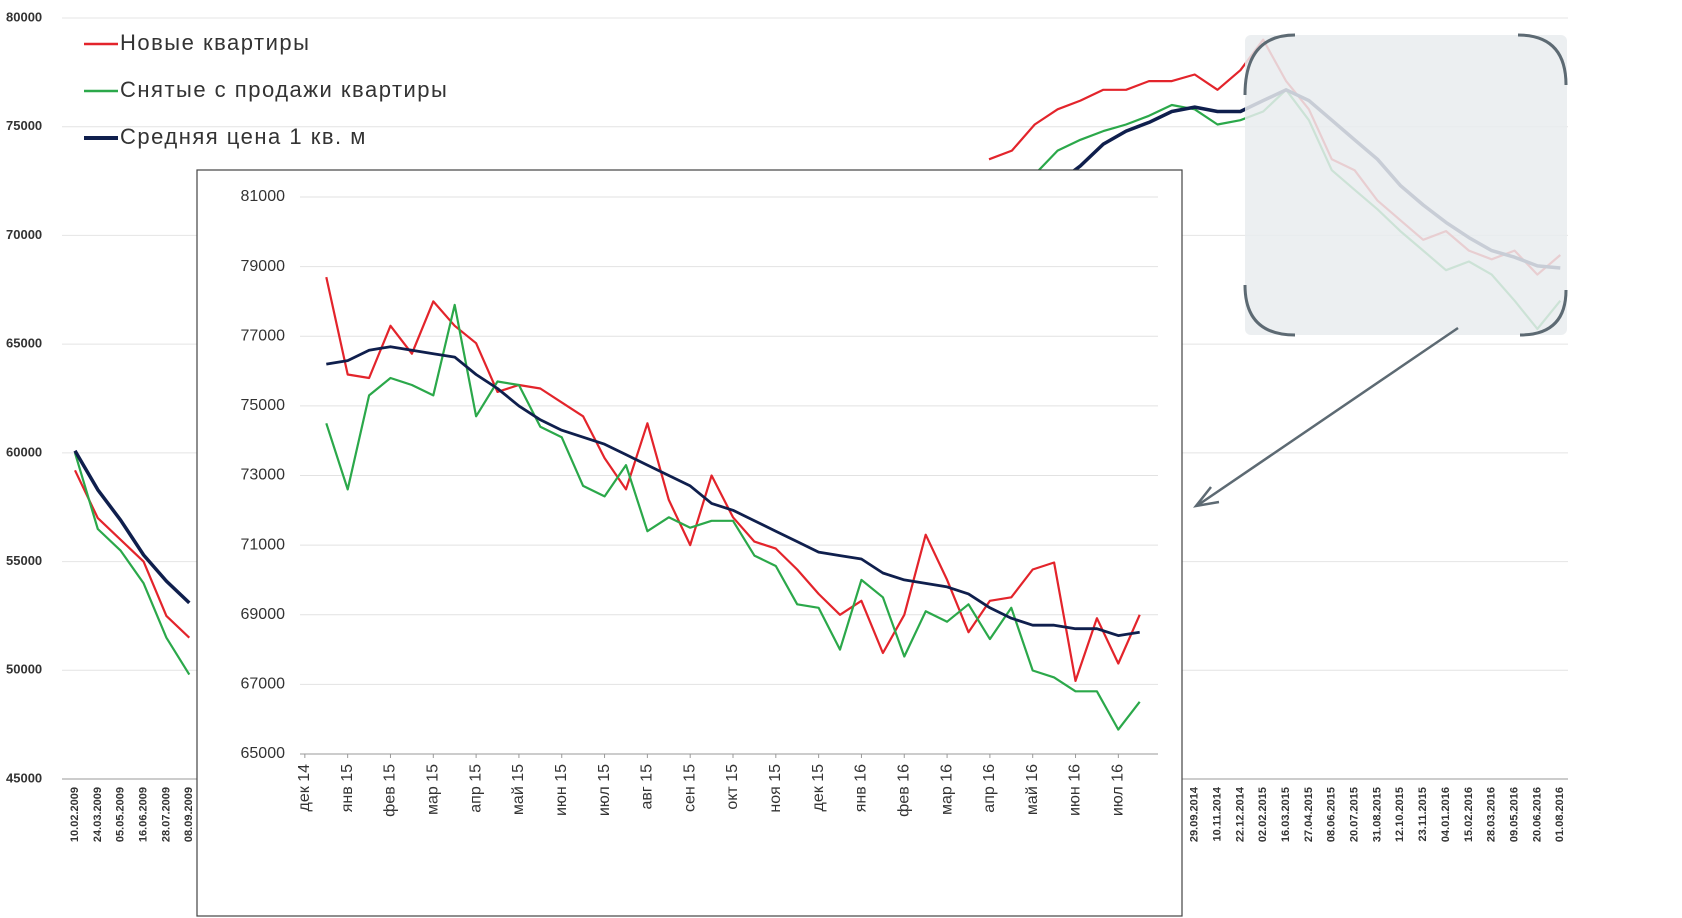 The image size is (1682, 918). What do you see at coordinates (1206, 497) in the screenshot?
I see `arrow-head` at bounding box center [1206, 497].